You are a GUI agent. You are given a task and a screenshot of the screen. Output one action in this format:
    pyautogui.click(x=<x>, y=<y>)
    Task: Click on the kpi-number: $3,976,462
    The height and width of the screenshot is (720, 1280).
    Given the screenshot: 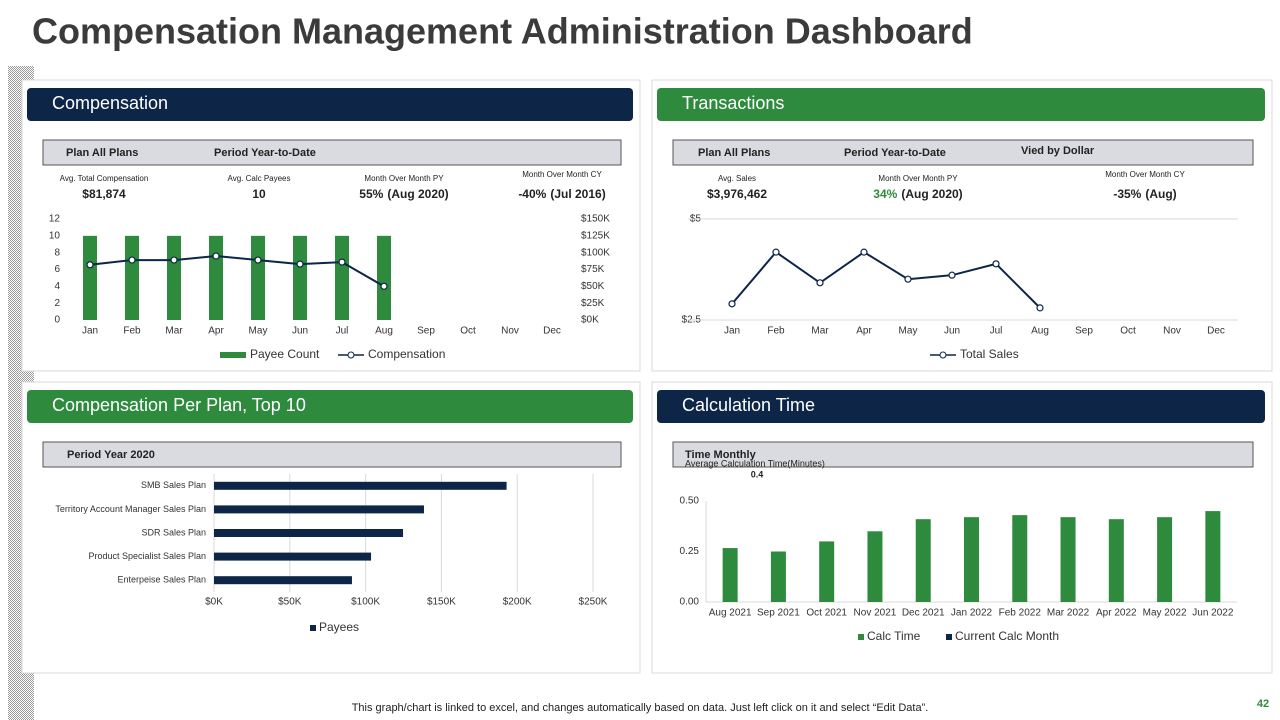 What is the action you would take?
    pyautogui.click(x=737, y=194)
    